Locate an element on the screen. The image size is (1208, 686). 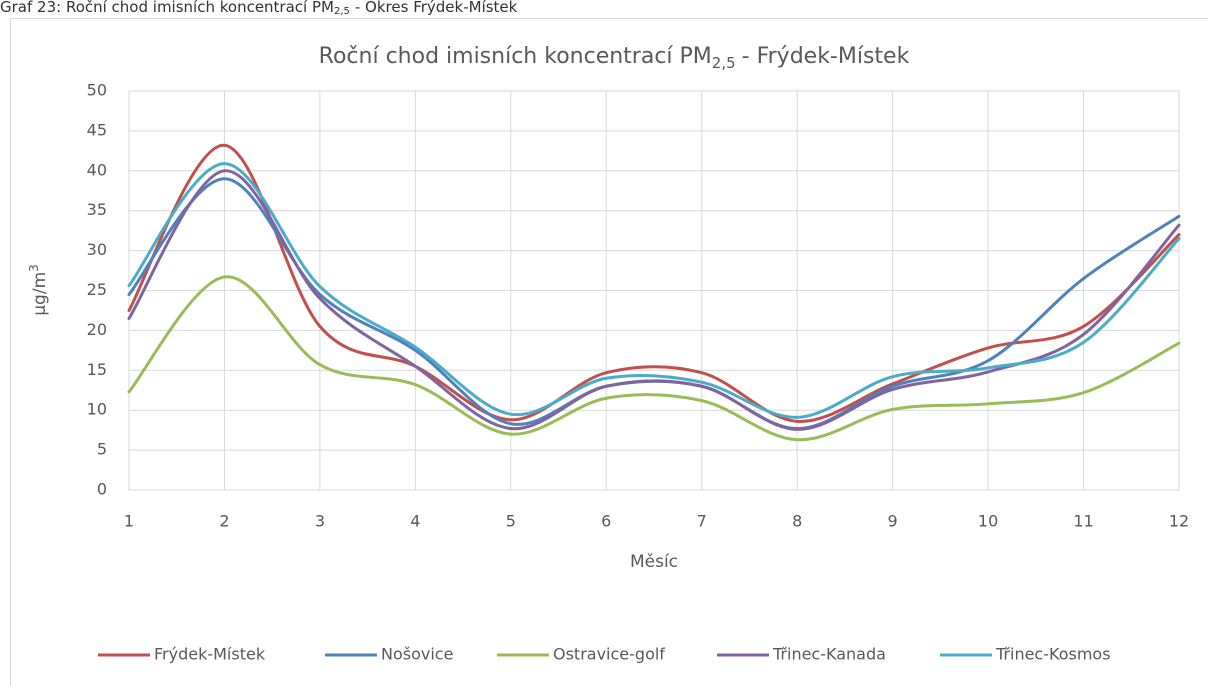
x-tick-label: 9 is located at coordinates (893, 521).